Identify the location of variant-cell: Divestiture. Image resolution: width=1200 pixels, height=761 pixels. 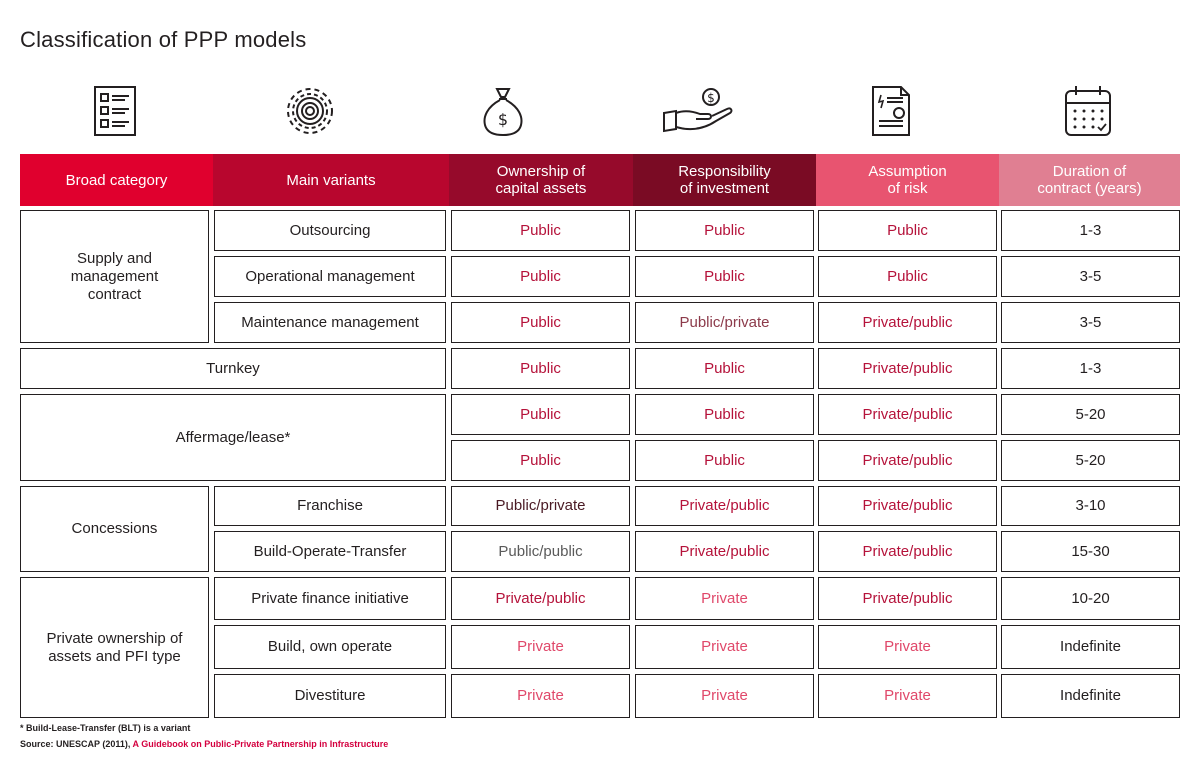
(330, 696).